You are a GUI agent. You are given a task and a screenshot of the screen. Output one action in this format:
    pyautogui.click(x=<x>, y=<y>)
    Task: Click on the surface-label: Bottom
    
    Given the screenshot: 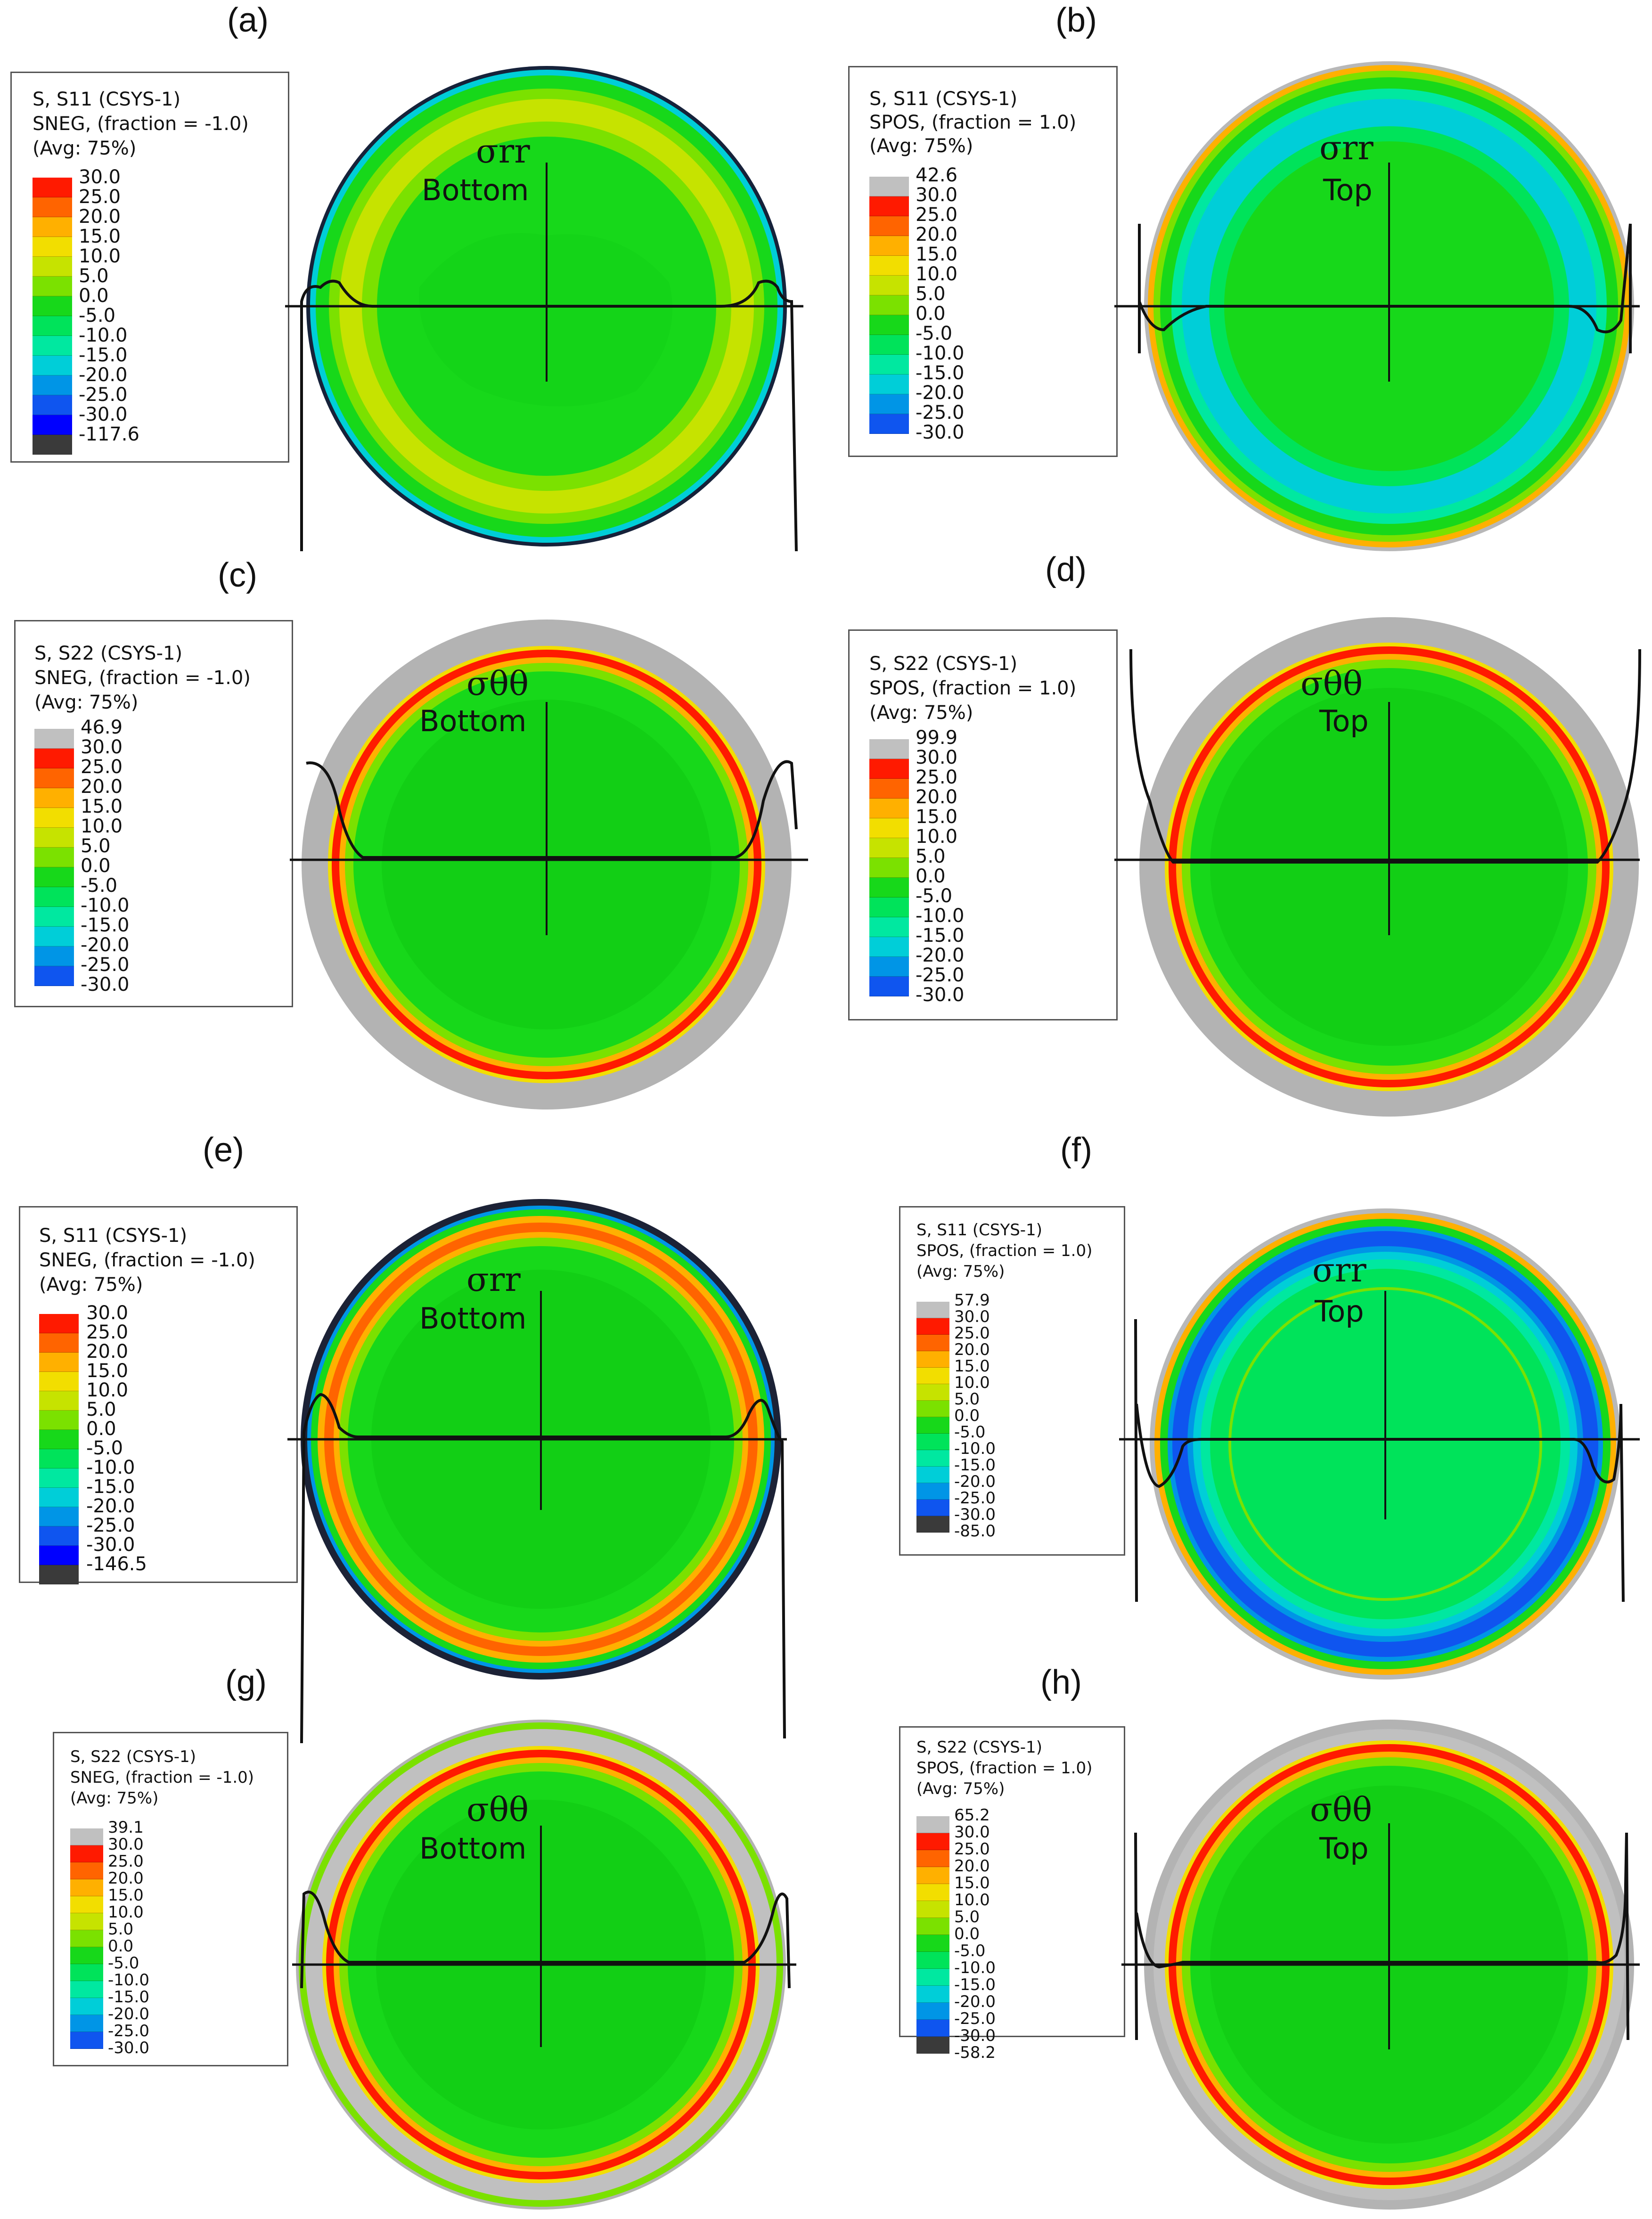 What is the action you would take?
    pyautogui.click(x=476, y=190)
    